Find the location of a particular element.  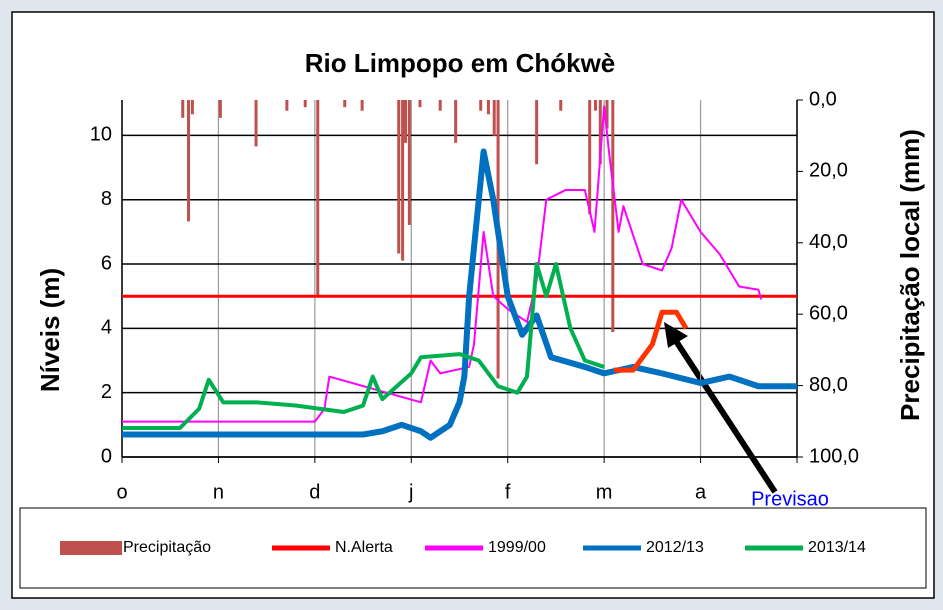

legend-swatch is located at coordinates (91, 548).